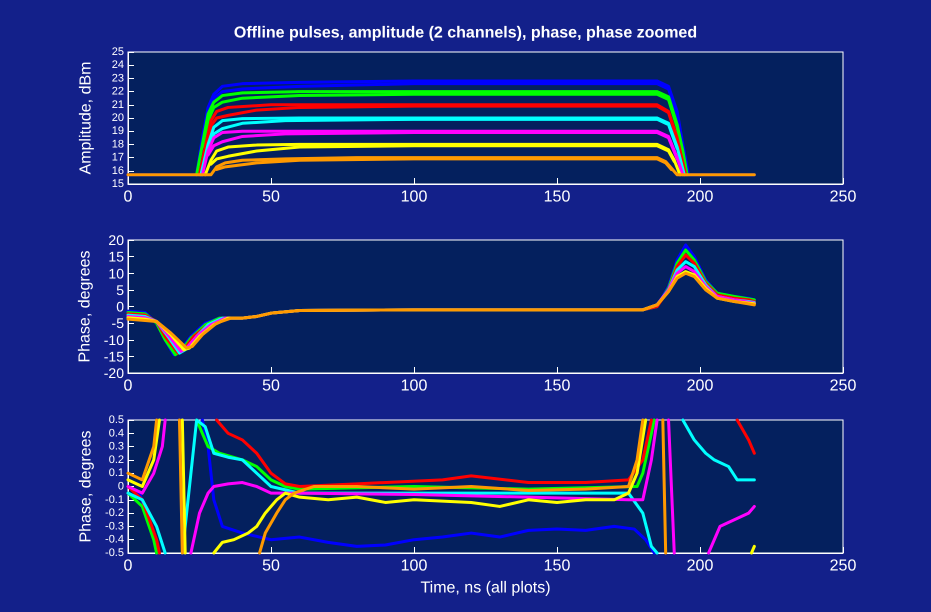 The image size is (931, 612). I want to click on y-tick-label: 19, so click(118, 131).